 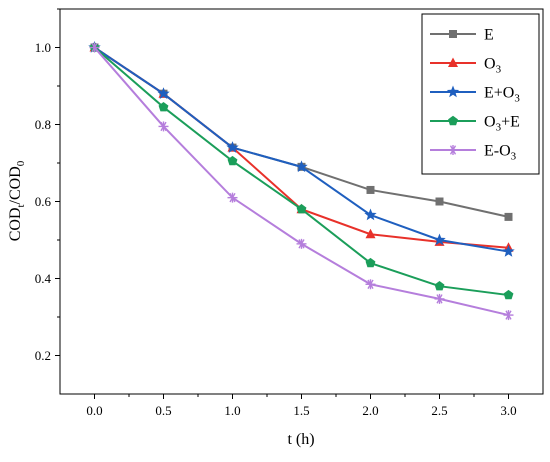 I want to click on y-tick-label: 1.0, so click(x=43, y=47).